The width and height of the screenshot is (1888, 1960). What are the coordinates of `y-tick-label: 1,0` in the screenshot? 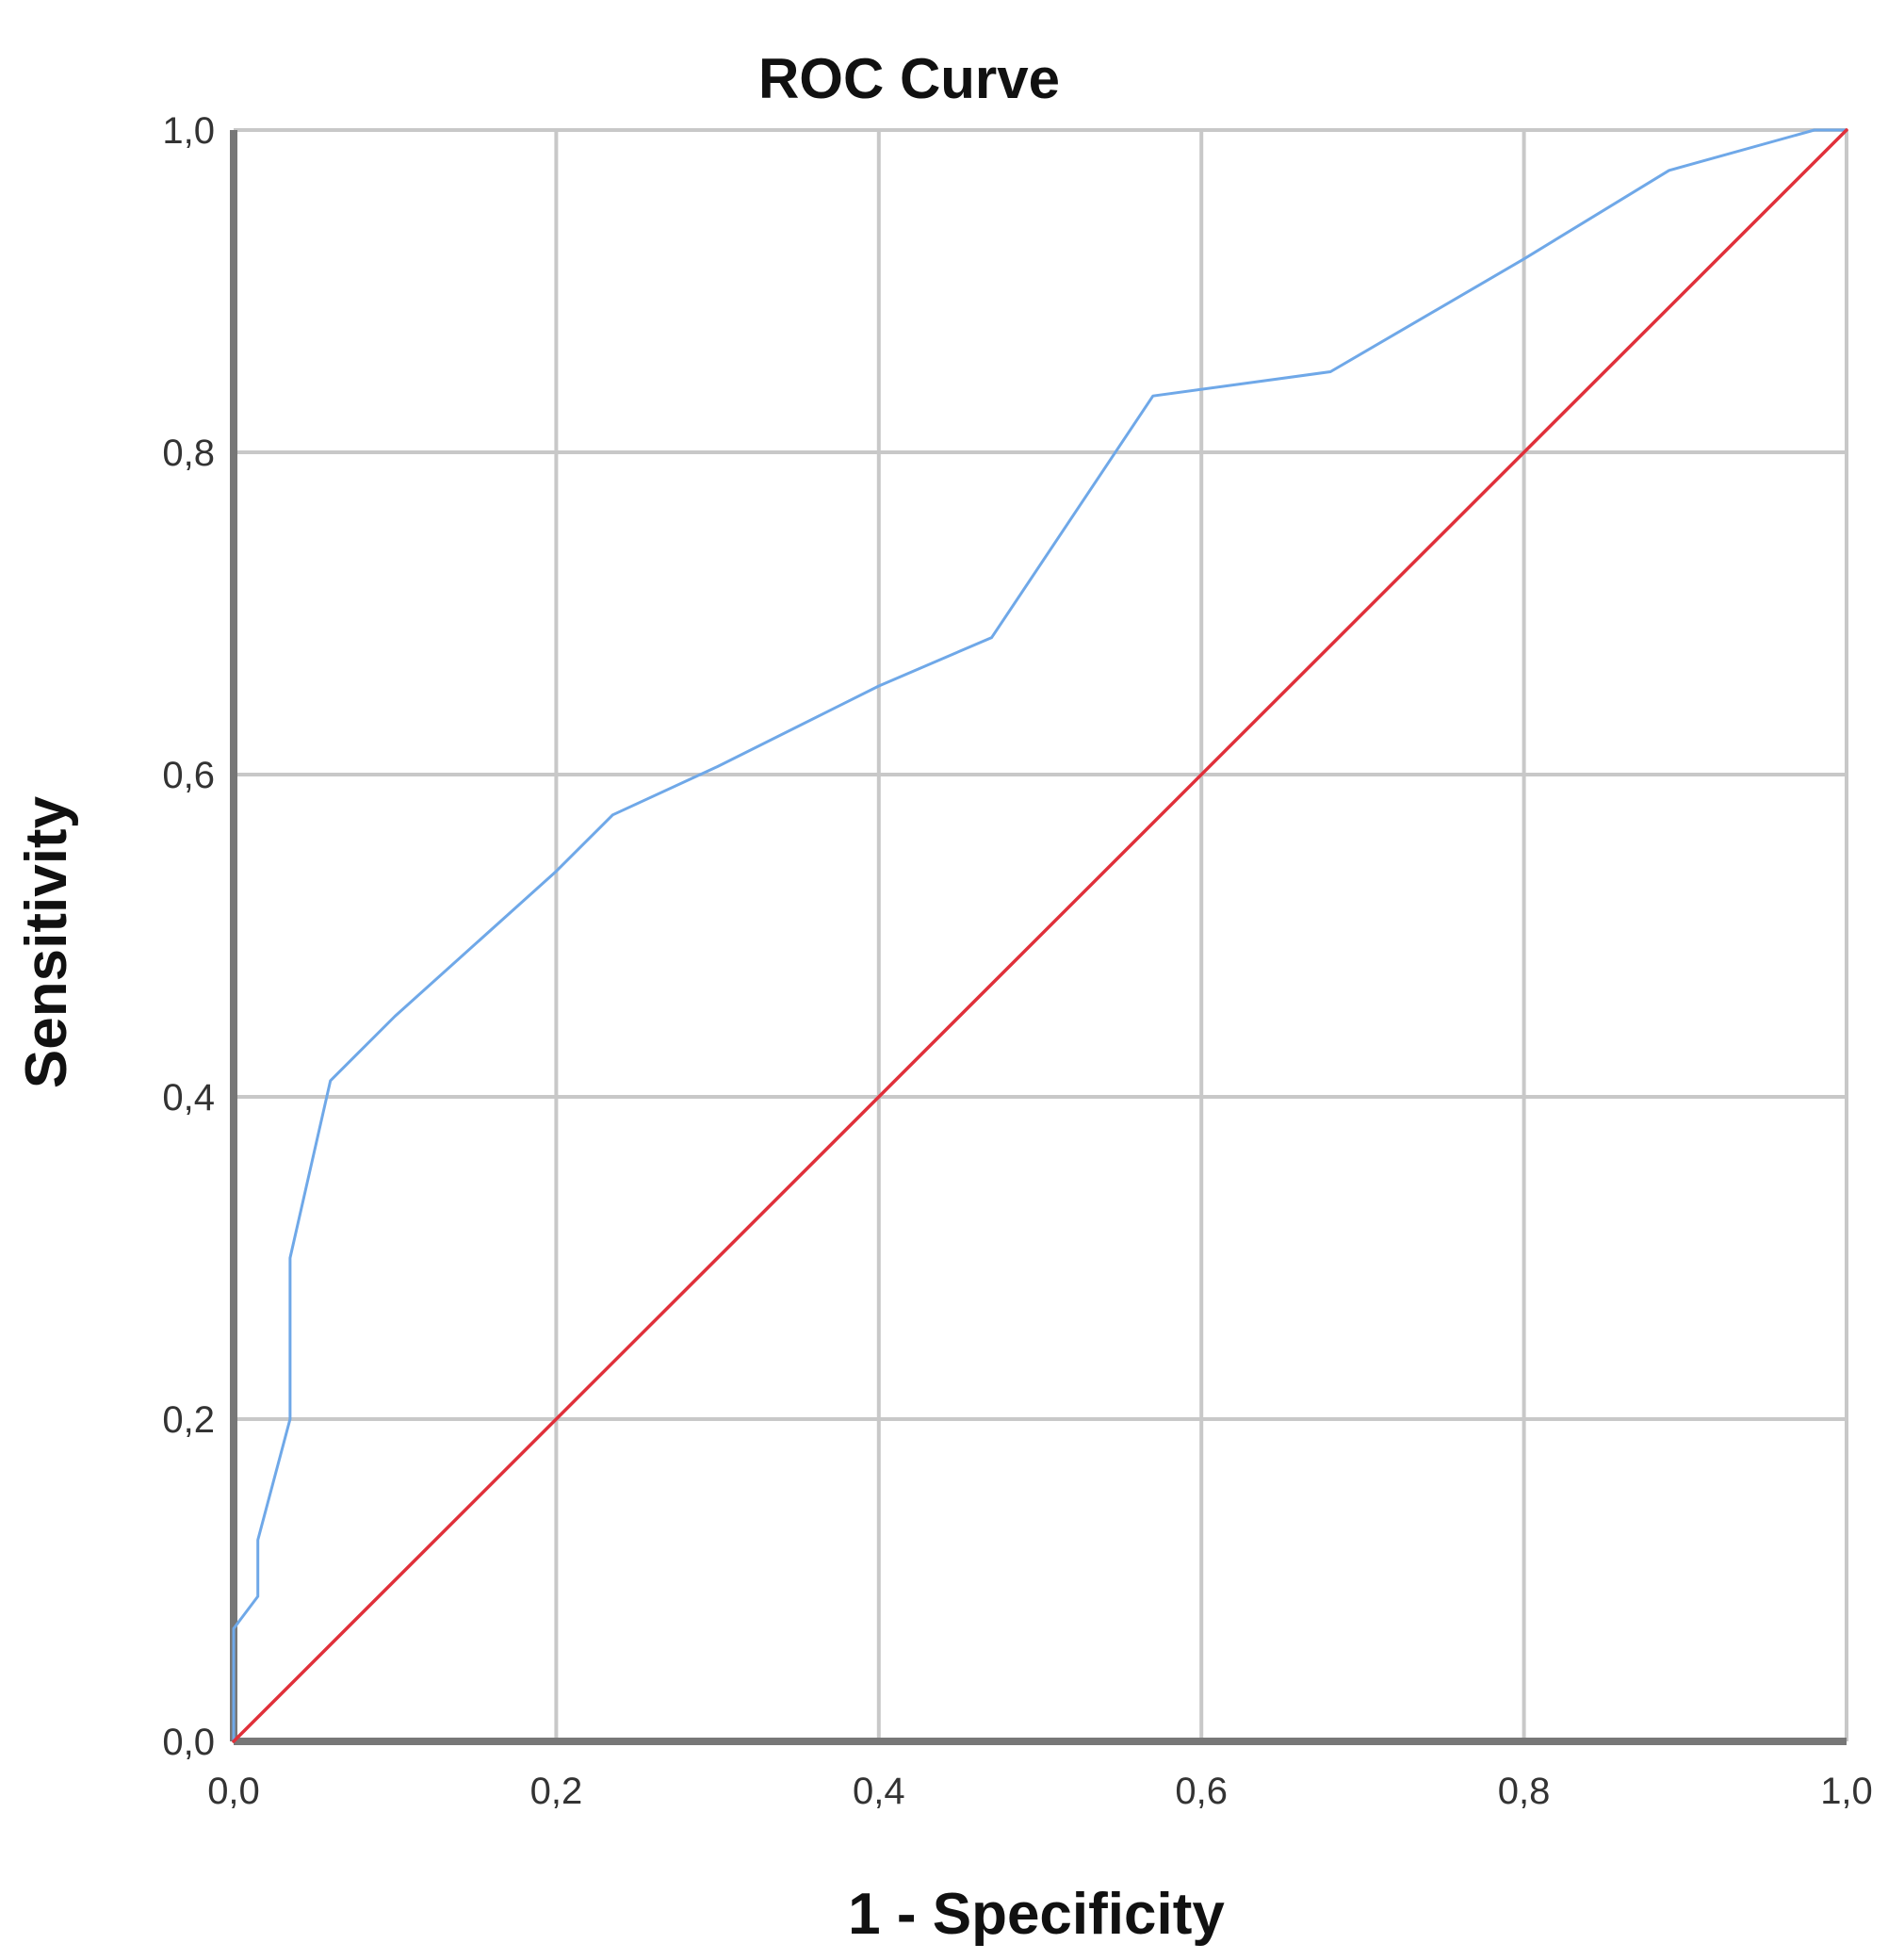 It's located at (188, 131).